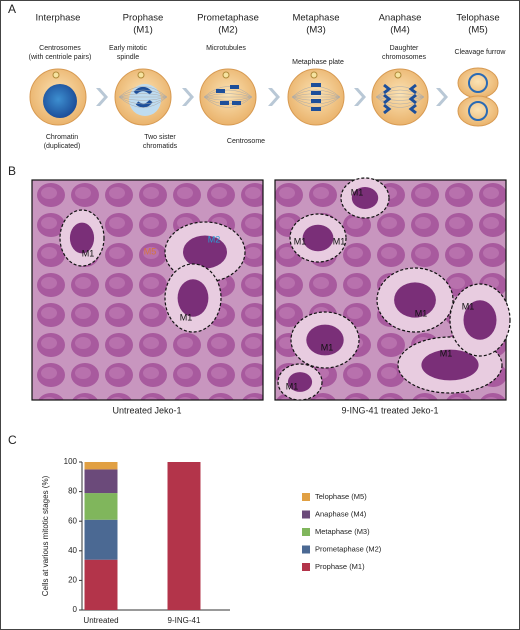 This screenshot has height=630, width=520. I want to click on y-tick-label: 40, so click(72, 550).